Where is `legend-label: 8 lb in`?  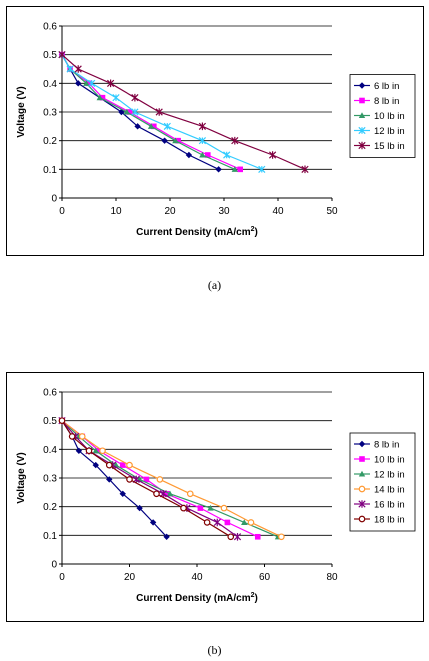 legend-label: 8 lb in is located at coordinates (386, 101).